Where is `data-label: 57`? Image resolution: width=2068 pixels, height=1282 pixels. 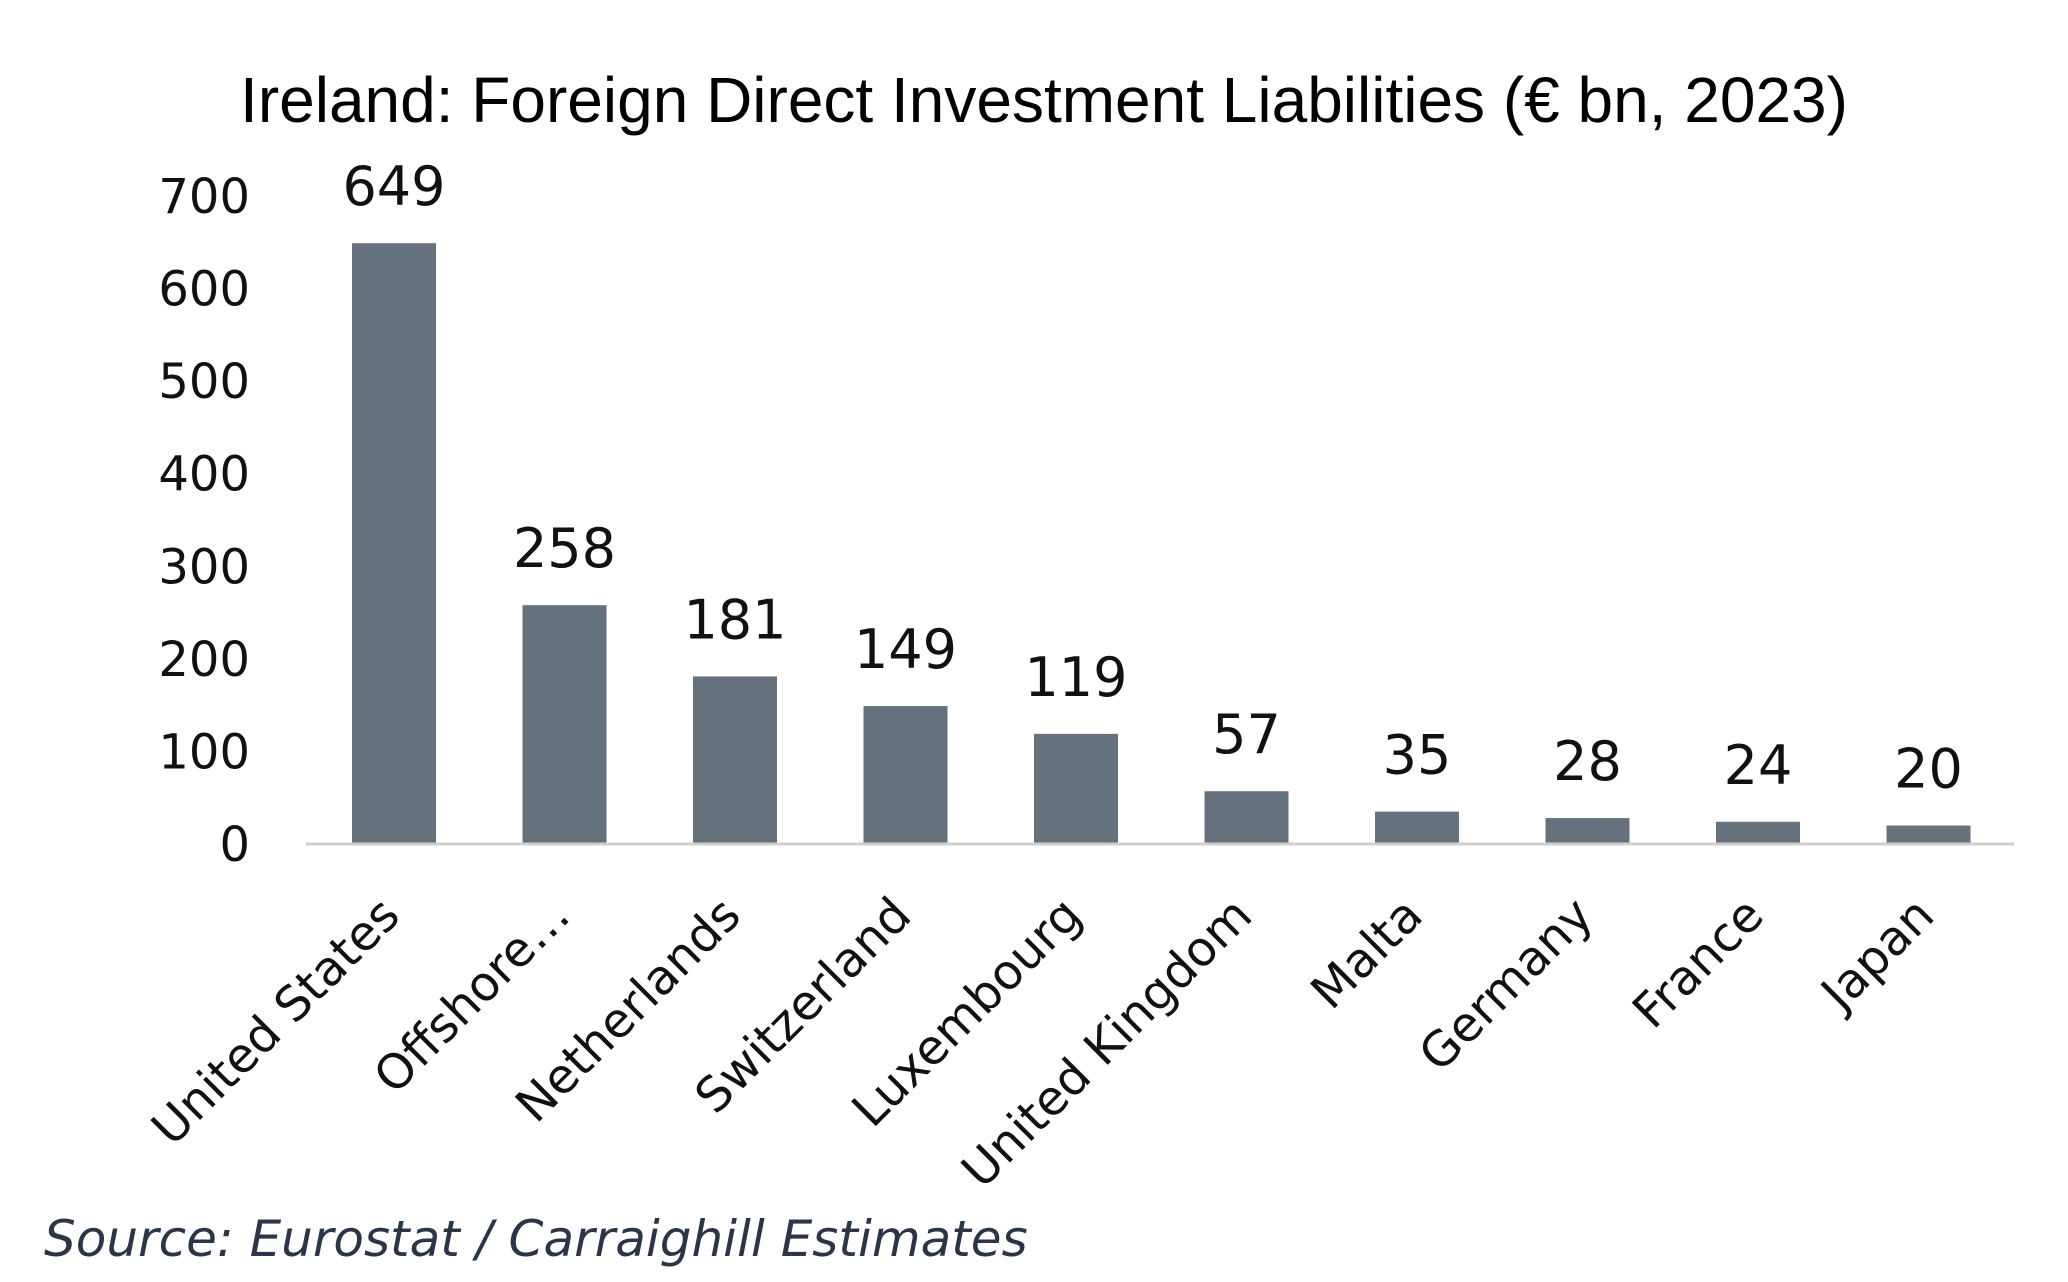
data-label: 57 is located at coordinates (1246, 734).